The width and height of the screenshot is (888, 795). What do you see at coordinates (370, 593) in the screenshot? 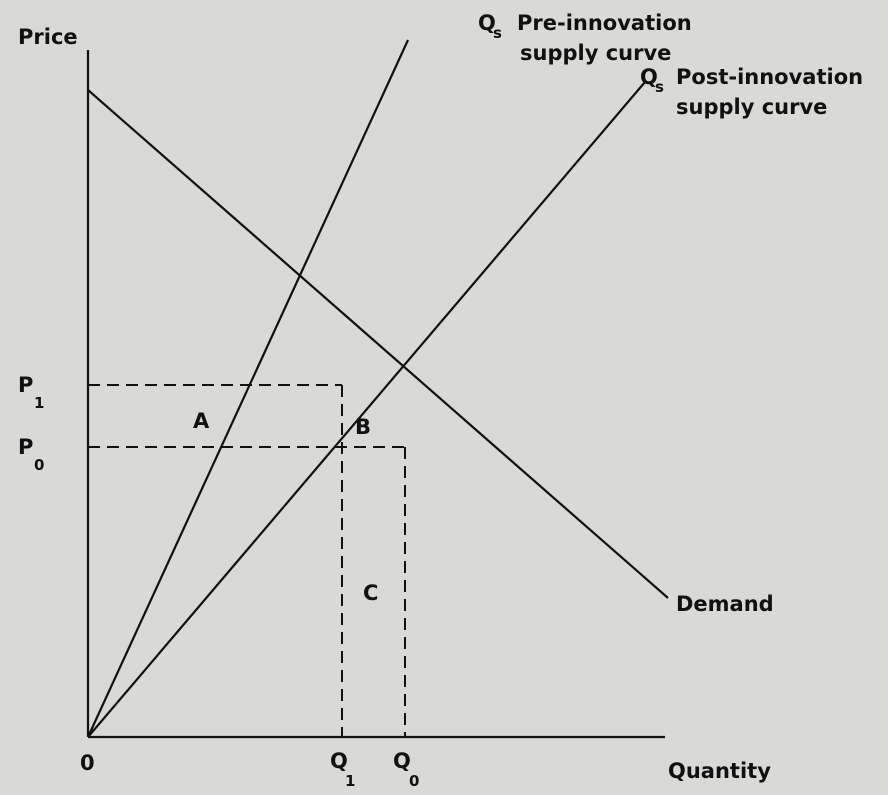
I see `area-label: C` at bounding box center [370, 593].